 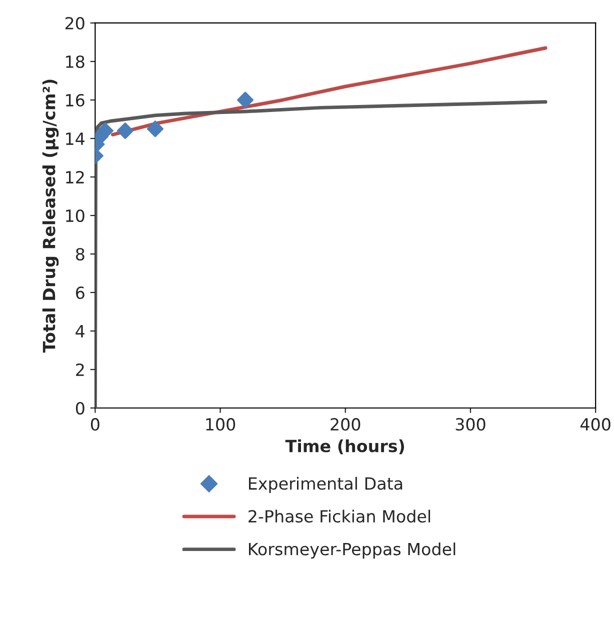 I want to click on x-tick-label: 400, so click(x=595, y=424).